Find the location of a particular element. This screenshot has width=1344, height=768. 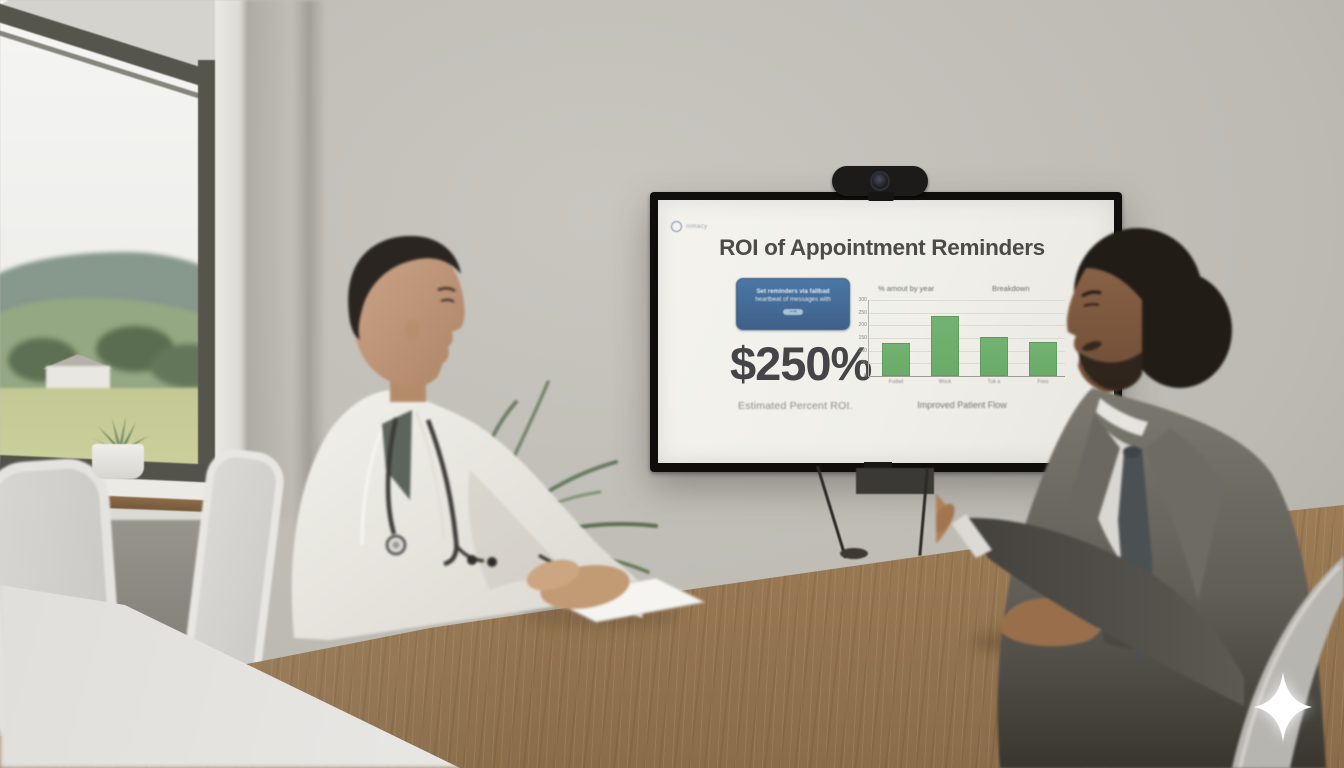

webcam-lens-icon is located at coordinates (880, 181).